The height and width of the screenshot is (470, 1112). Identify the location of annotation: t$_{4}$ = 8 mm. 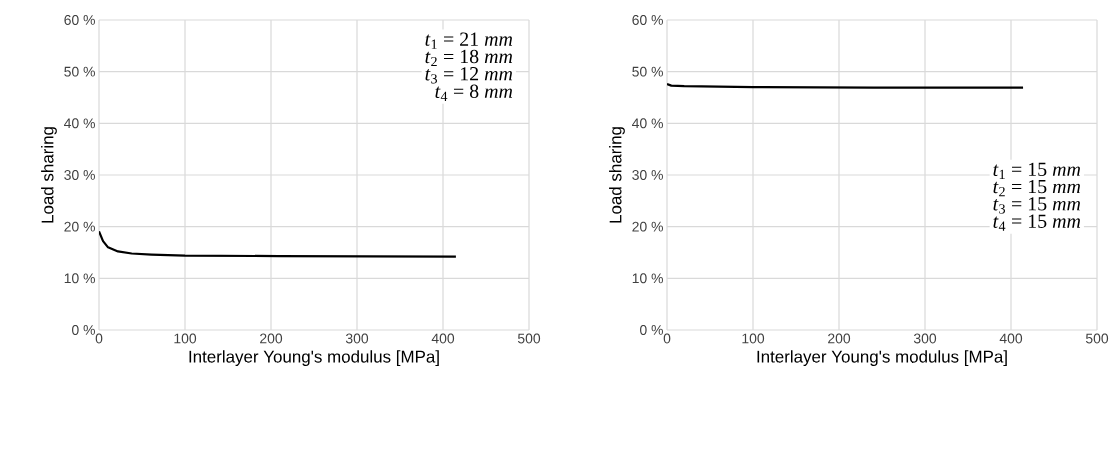
(474, 92).